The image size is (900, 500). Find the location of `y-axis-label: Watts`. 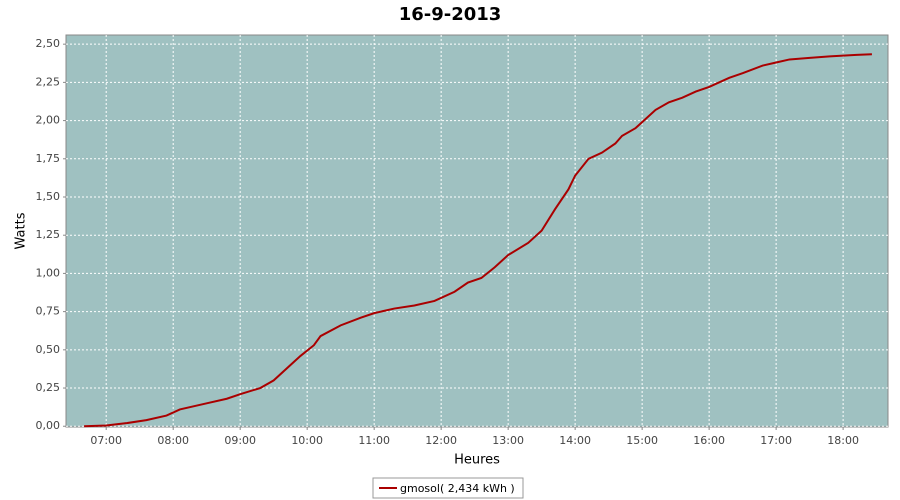

y-axis-label: Watts is located at coordinates (21, 230).